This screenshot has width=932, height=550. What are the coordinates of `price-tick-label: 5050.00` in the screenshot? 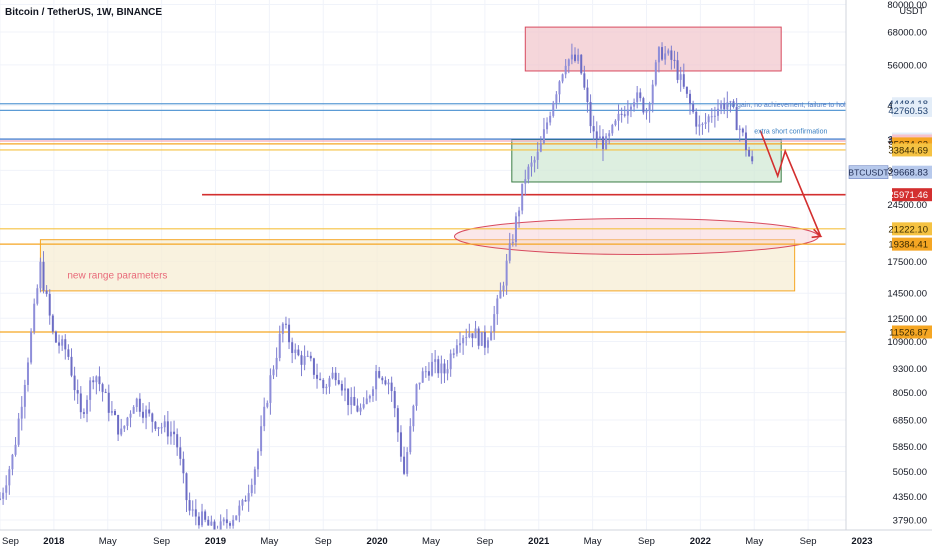 It's located at (910, 472).